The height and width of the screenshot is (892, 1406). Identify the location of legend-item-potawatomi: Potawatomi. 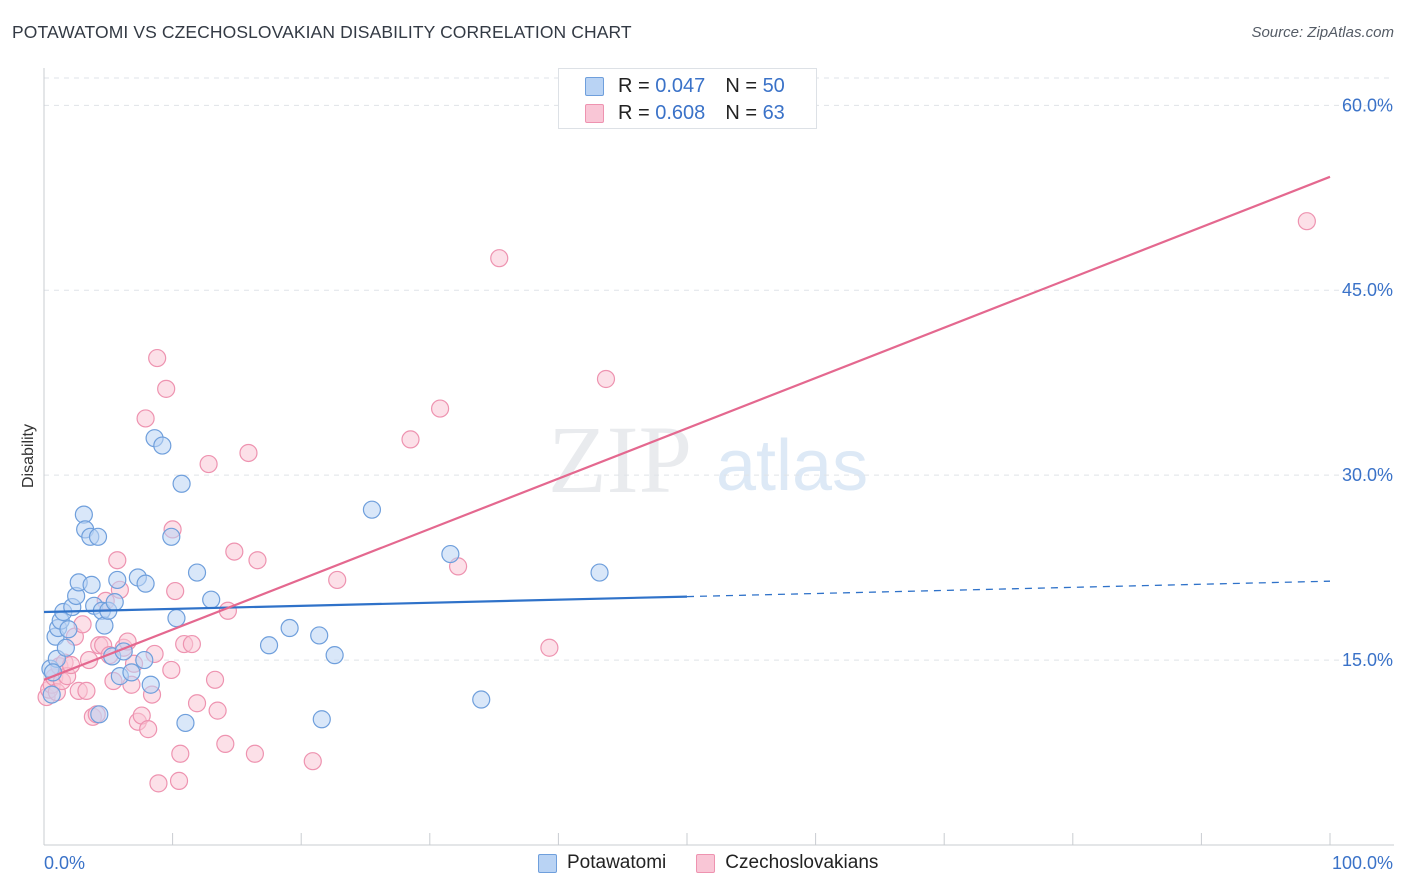
(602, 863).